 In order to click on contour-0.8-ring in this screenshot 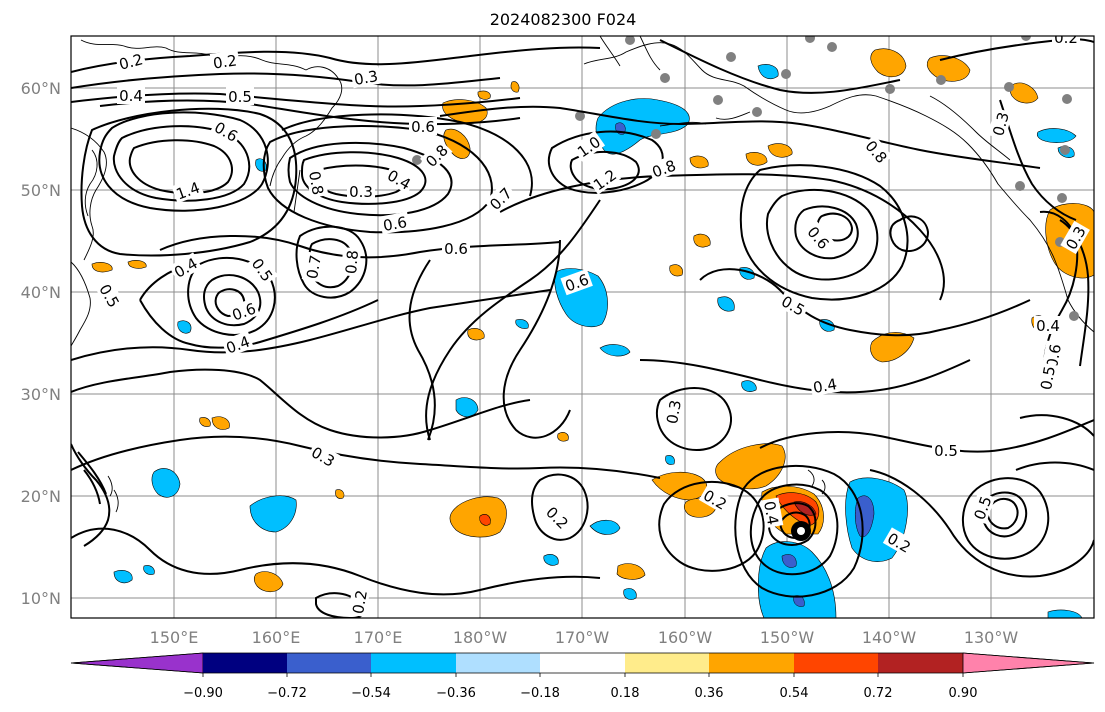, I will do `click(189, 182)`.